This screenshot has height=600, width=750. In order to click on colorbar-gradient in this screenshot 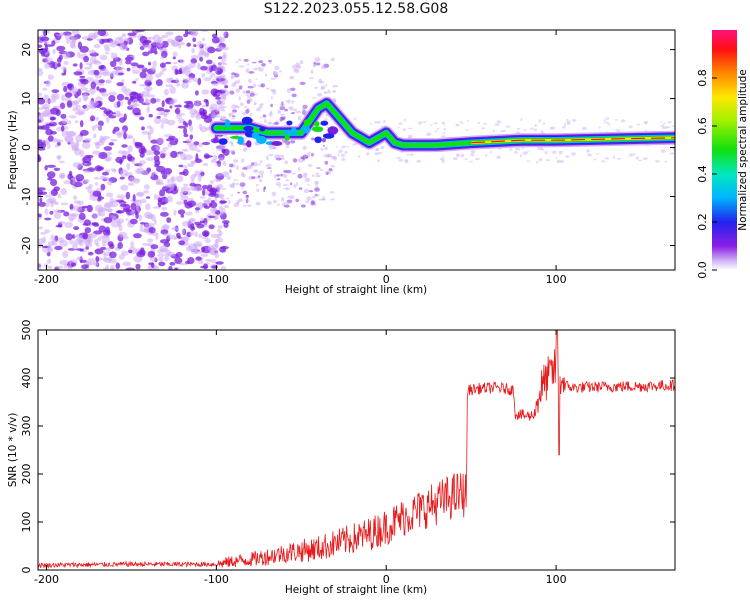, I will do `click(724, 150)`.